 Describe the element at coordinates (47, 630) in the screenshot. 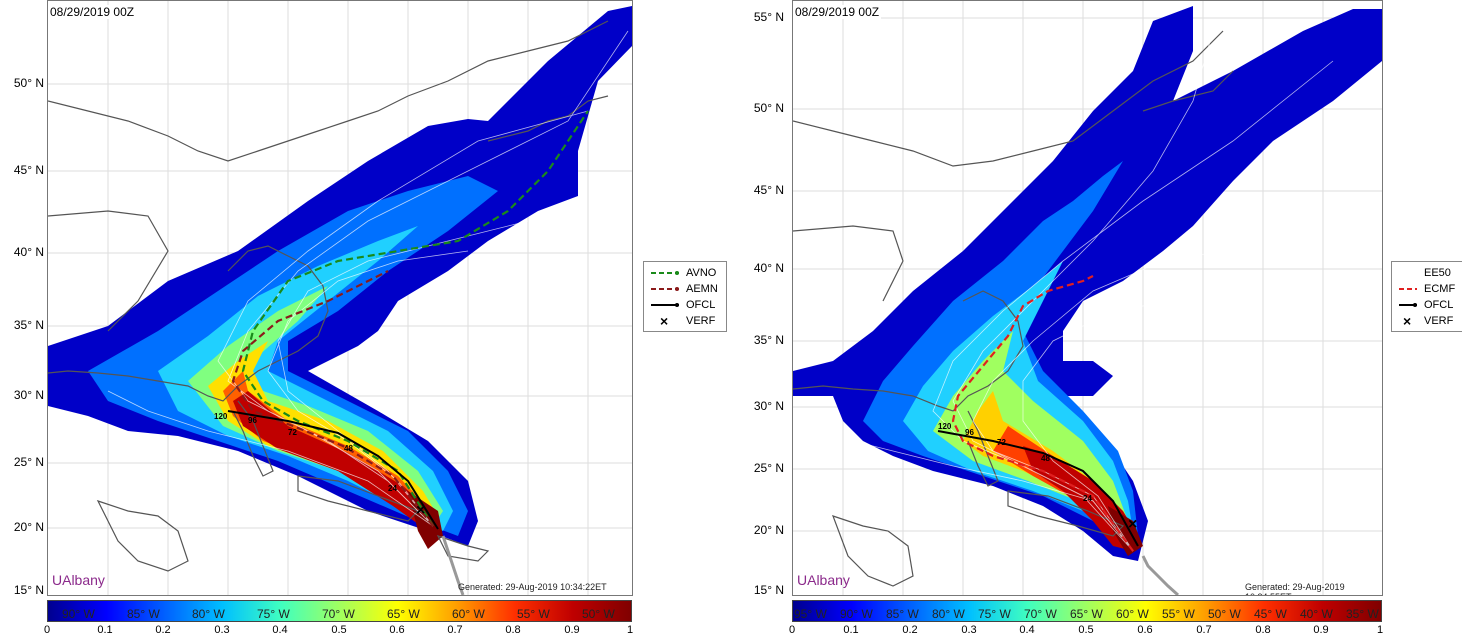

I see `left-cbar-tick: 0` at that location.